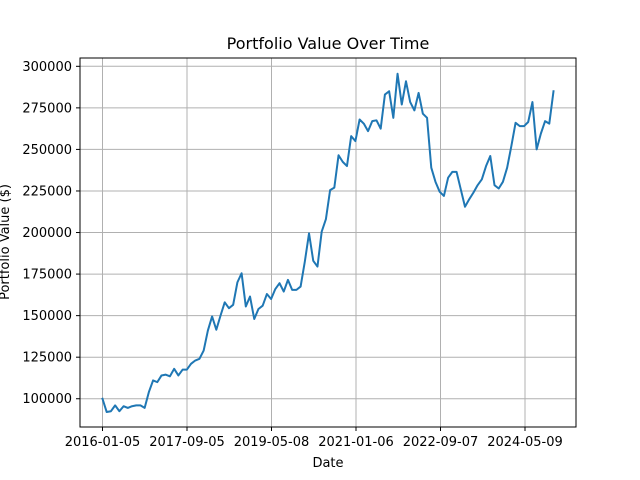 The height and width of the screenshot is (480, 640). Describe the element at coordinates (103, 442) in the screenshot. I see `x-tick-label: 2016-01-05` at that location.